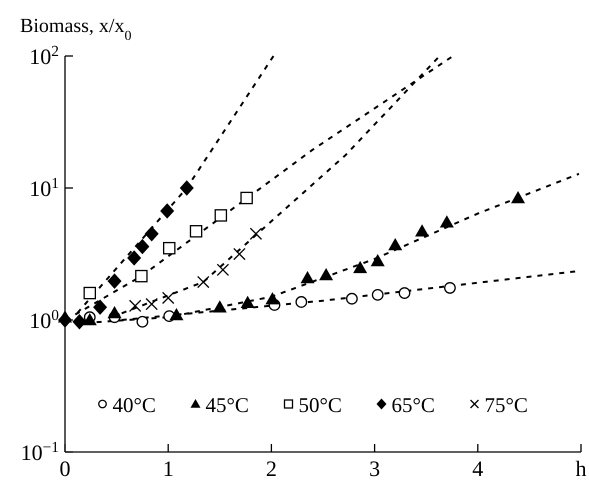  I want to click on legend-label: 65°C, so click(413, 405).